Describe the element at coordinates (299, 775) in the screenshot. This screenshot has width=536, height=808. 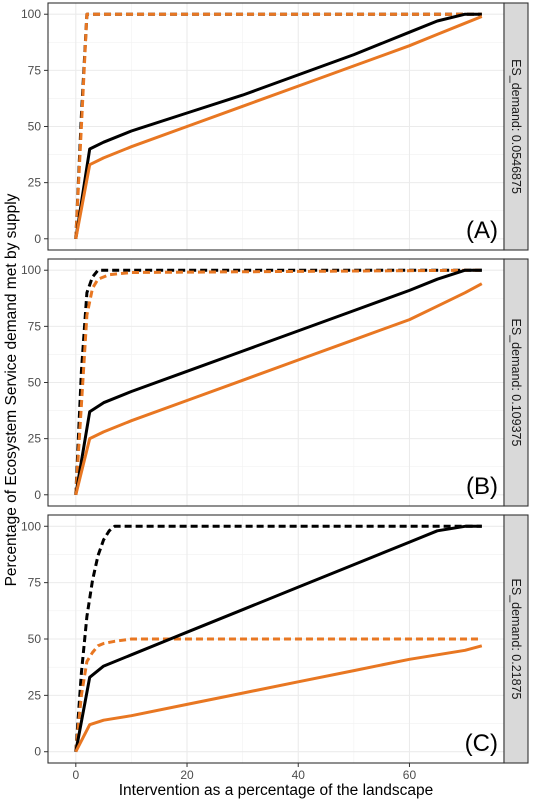
I see `x-tick-label: 40` at that location.